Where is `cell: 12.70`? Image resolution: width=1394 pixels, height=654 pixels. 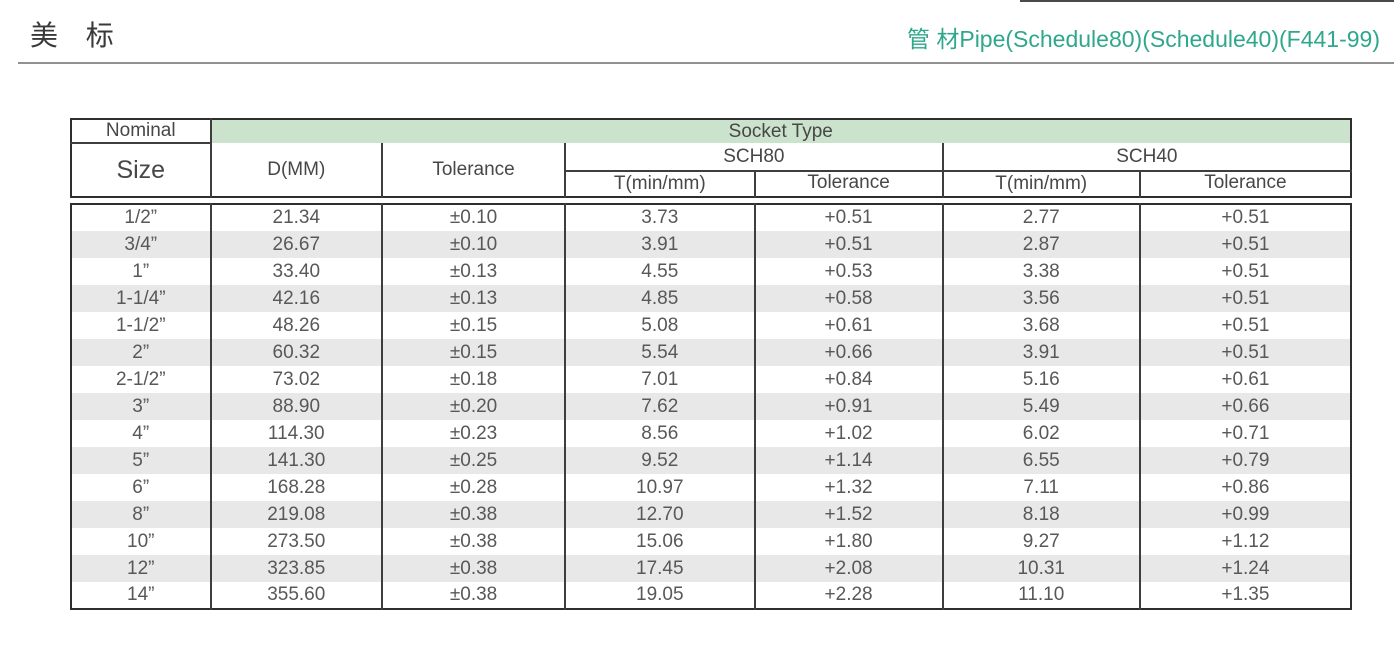
cell: 12.70 is located at coordinates (660, 514).